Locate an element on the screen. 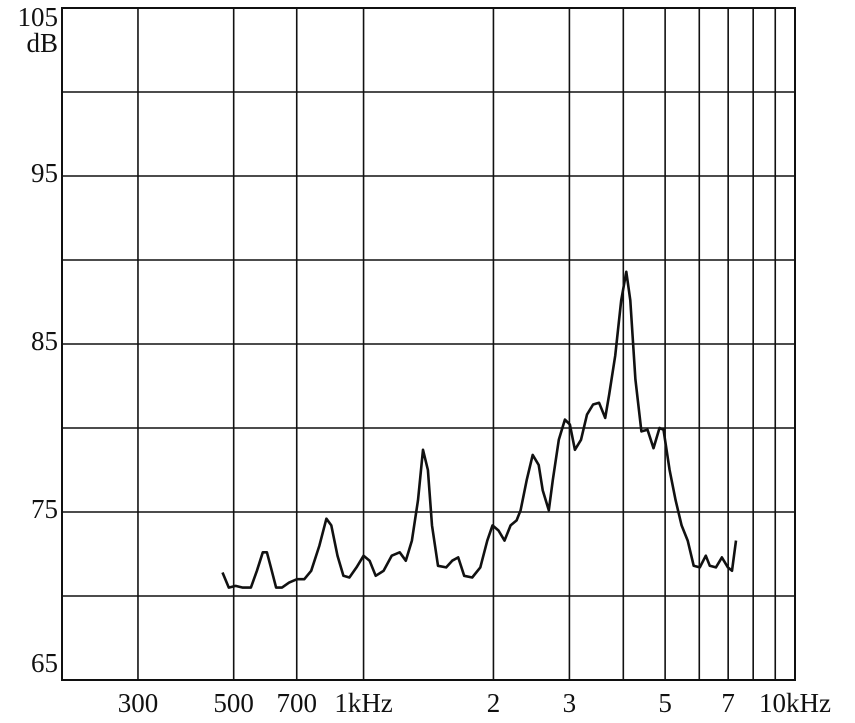 The image size is (855, 723). x-tick-label: 500 is located at coordinates (233, 703).